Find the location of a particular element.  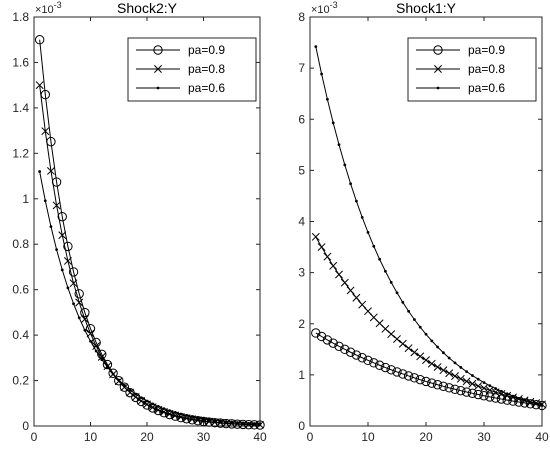

x-tick-label: 40 is located at coordinates (542, 437).